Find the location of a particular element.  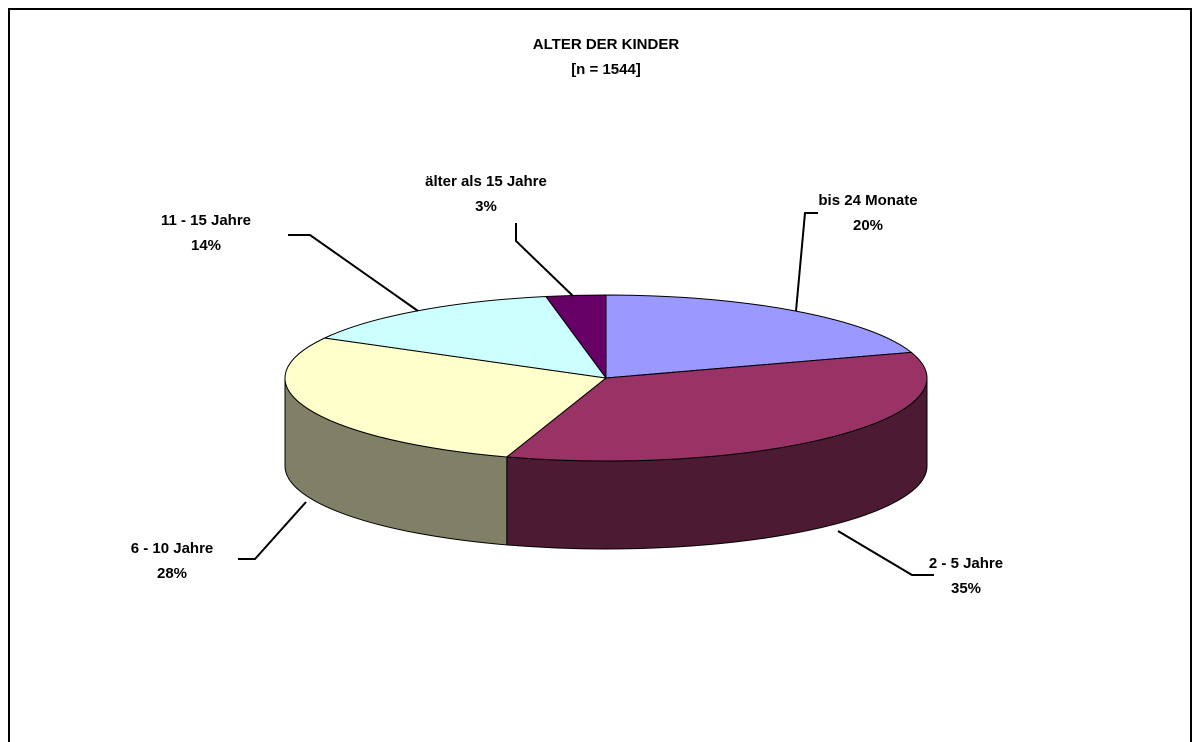

slice-label: bis 24 Monate is located at coordinates (867, 200).